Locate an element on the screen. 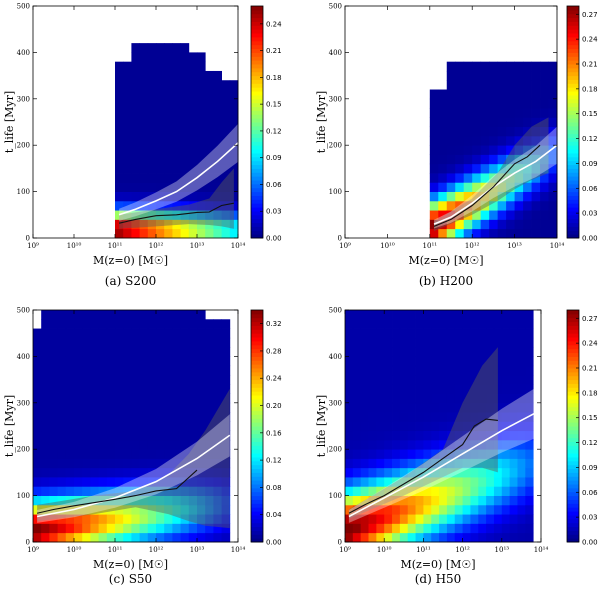 This screenshot has height=589, width=600. x-tick-label: 10⁹ is located at coordinates (345, 550).